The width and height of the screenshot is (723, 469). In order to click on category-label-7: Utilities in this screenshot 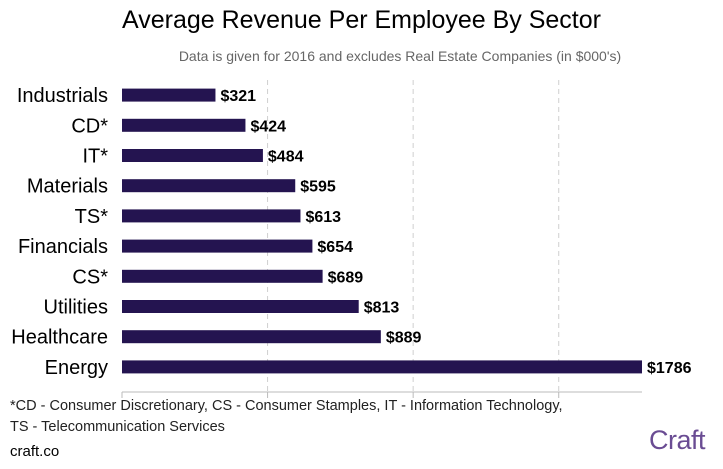, I will do `click(76, 308)`.